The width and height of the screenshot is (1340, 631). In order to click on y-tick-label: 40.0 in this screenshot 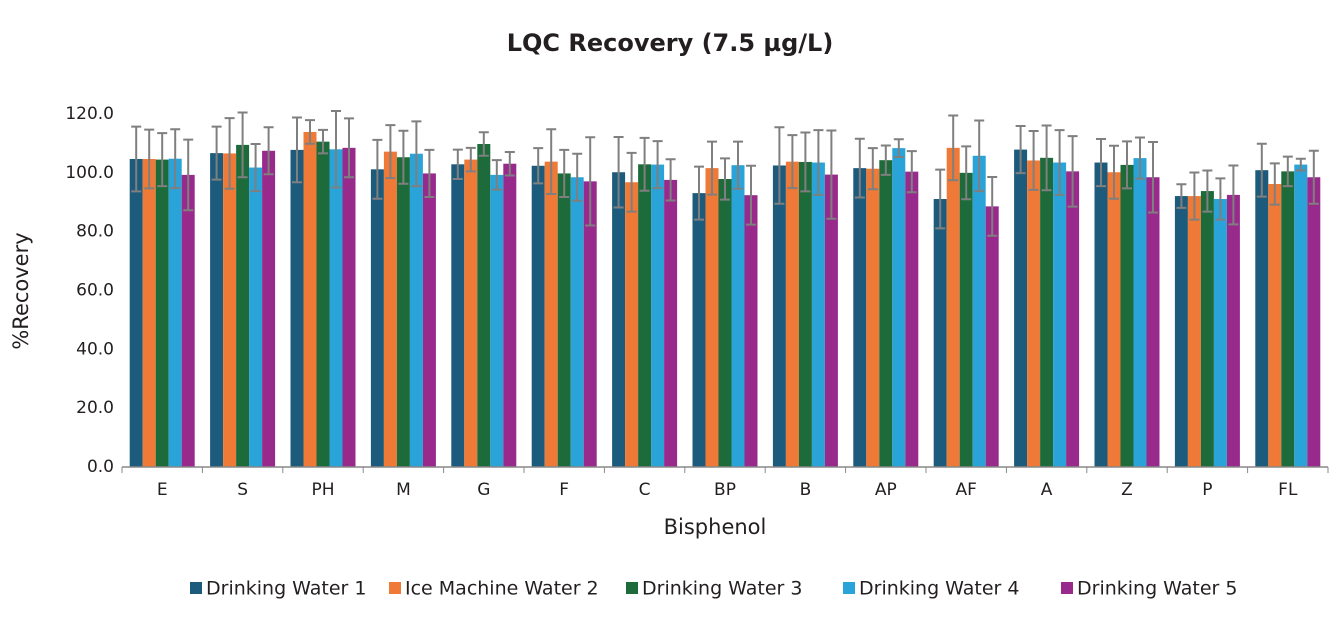, I will do `click(95, 349)`.